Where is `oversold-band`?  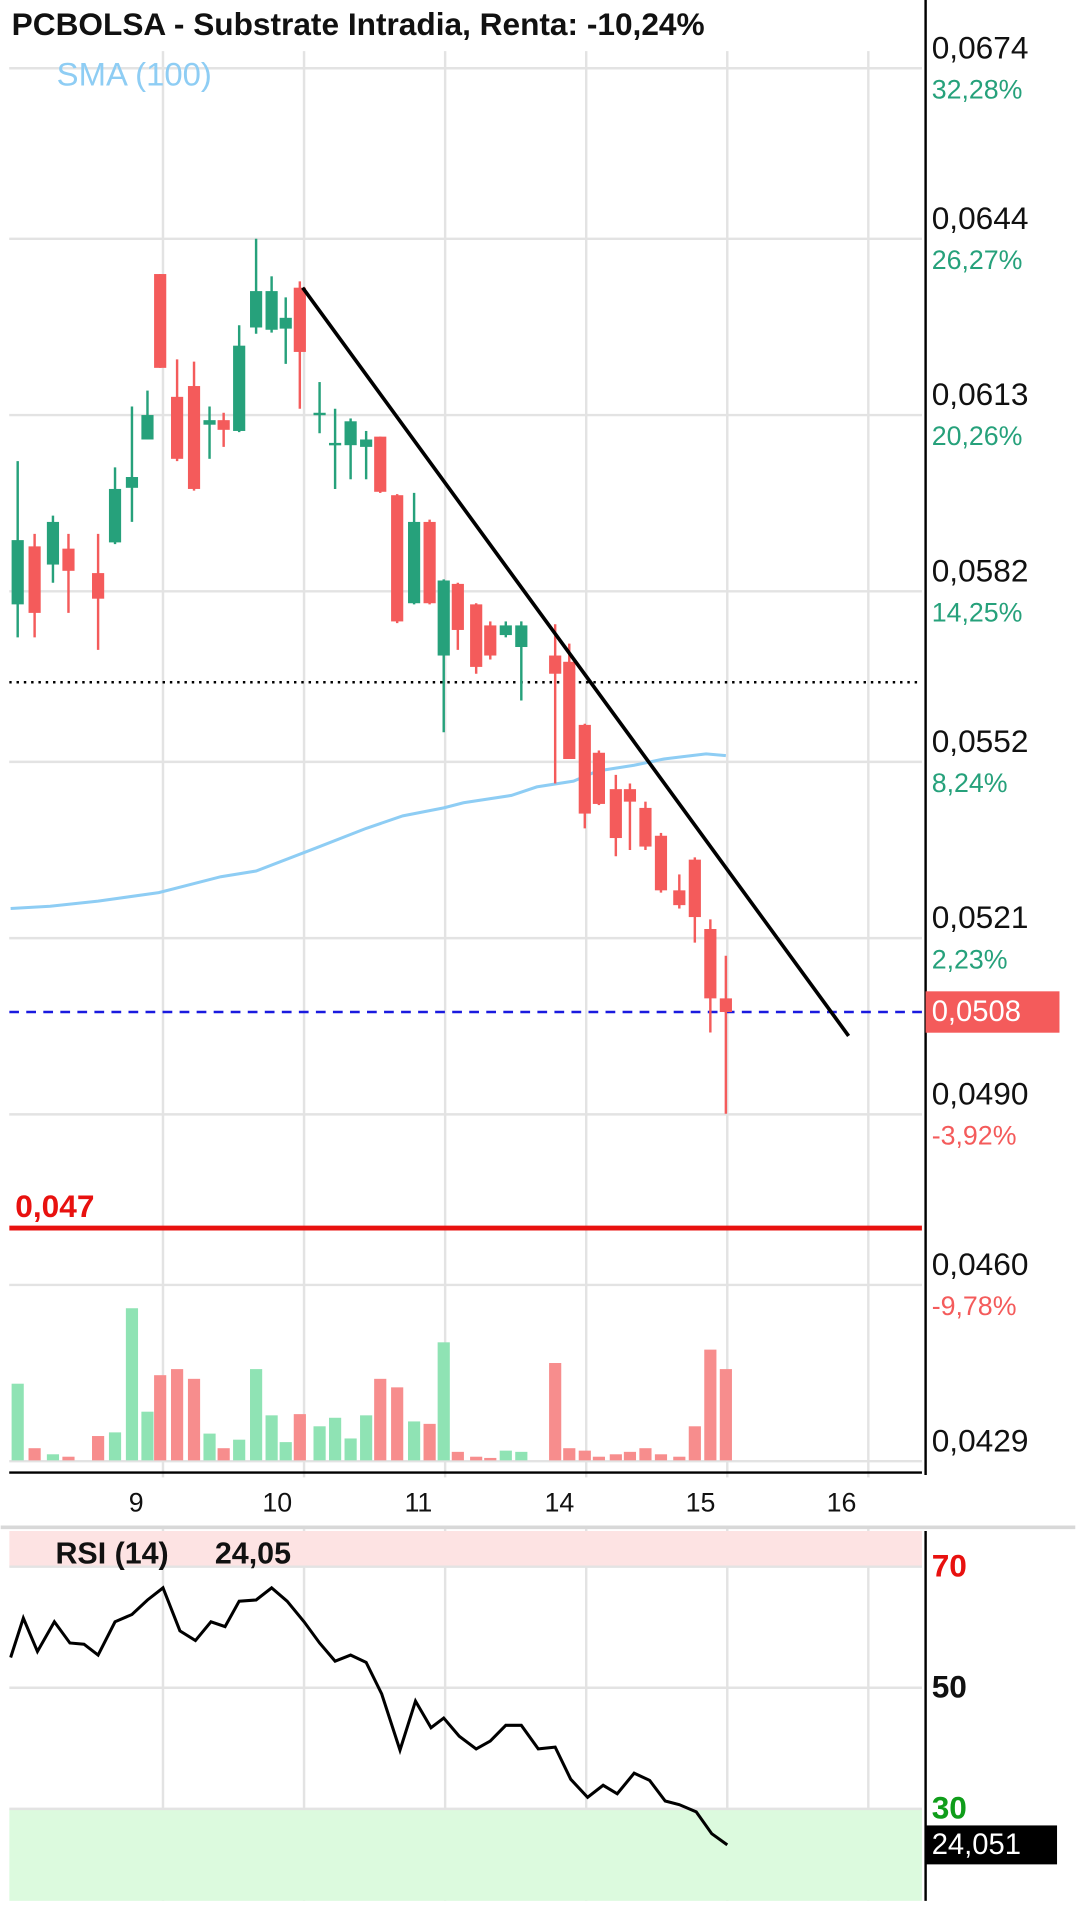 oversold-band is located at coordinates (465, 1854).